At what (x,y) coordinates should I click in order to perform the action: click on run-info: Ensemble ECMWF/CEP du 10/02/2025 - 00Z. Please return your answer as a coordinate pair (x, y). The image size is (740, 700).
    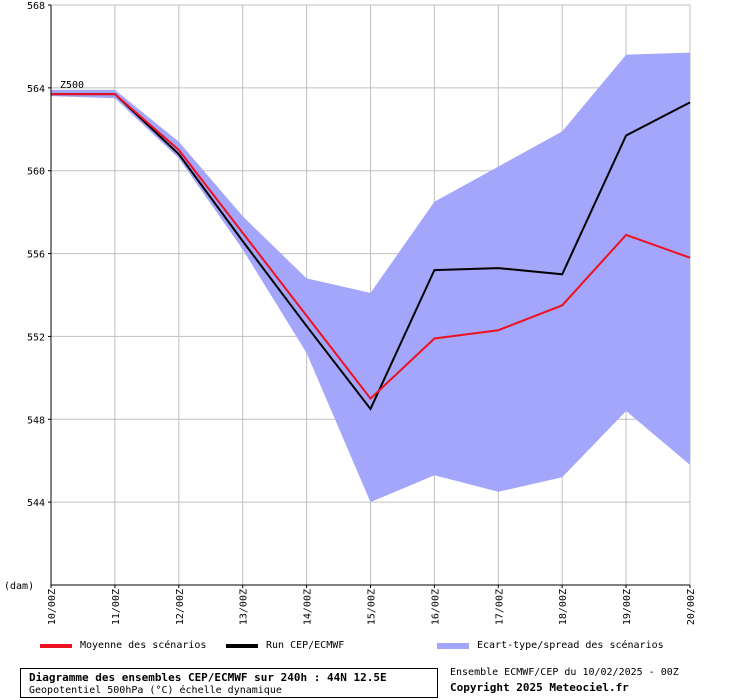
    Looking at the image, I should click on (564, 672).